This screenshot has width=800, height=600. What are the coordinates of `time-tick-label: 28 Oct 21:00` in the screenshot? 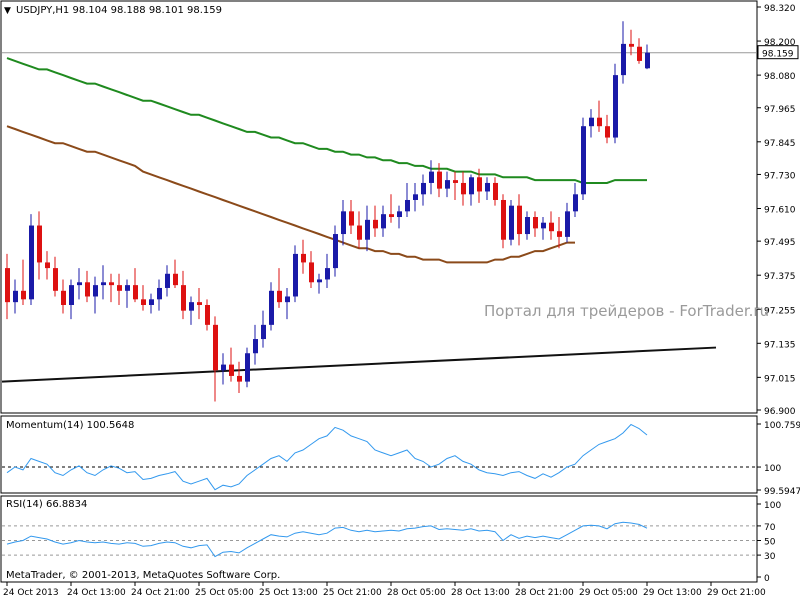 It's located at (544, 593).